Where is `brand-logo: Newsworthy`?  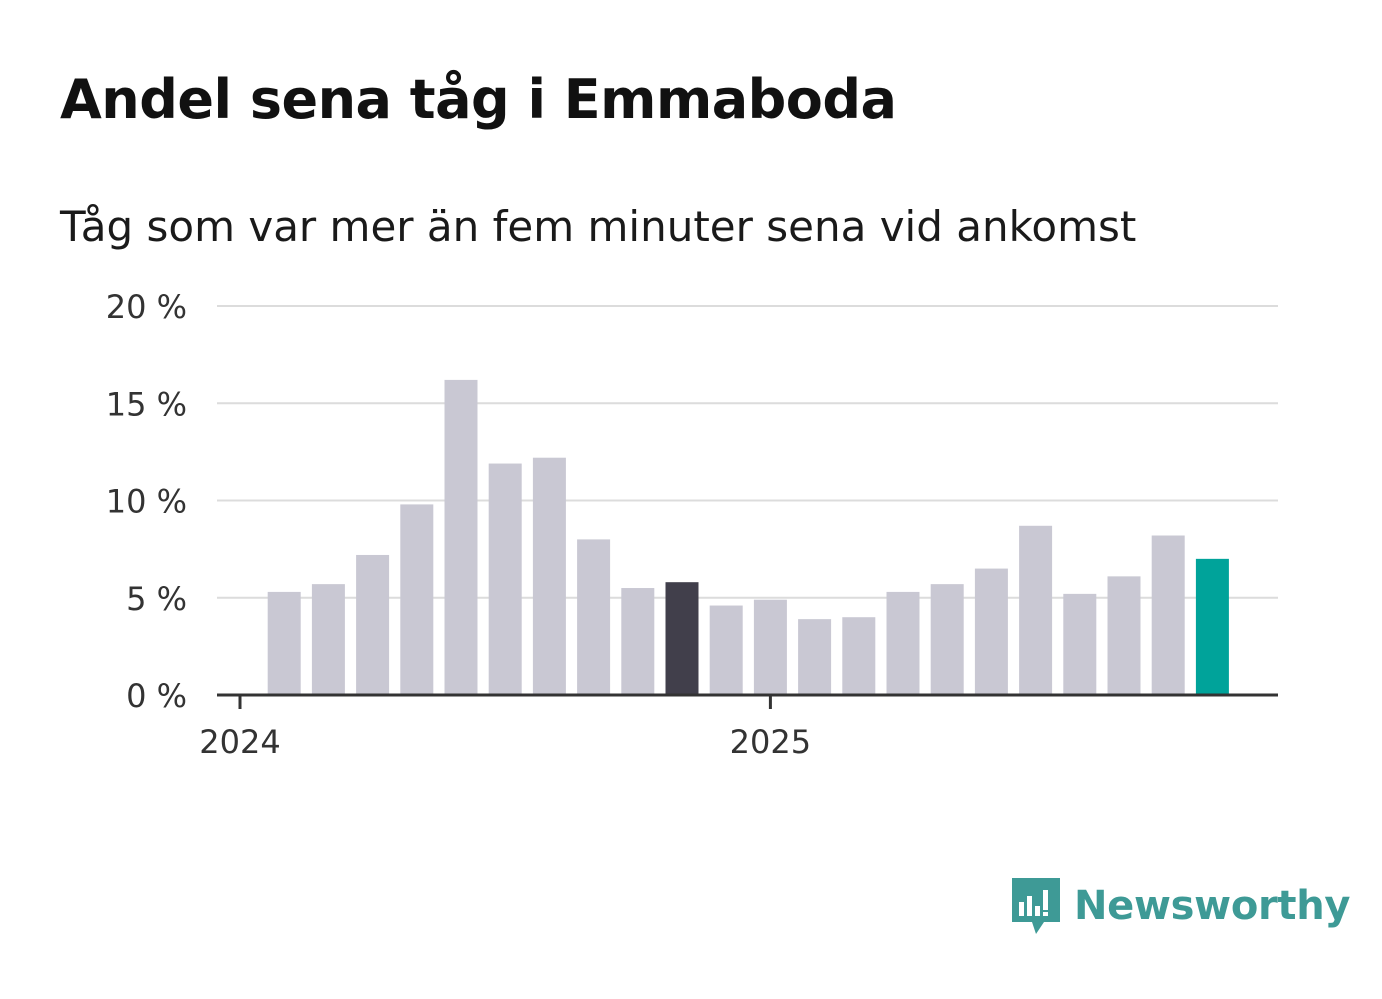 brand-logo: Newsworthy is located at coordinates (1180, 906).